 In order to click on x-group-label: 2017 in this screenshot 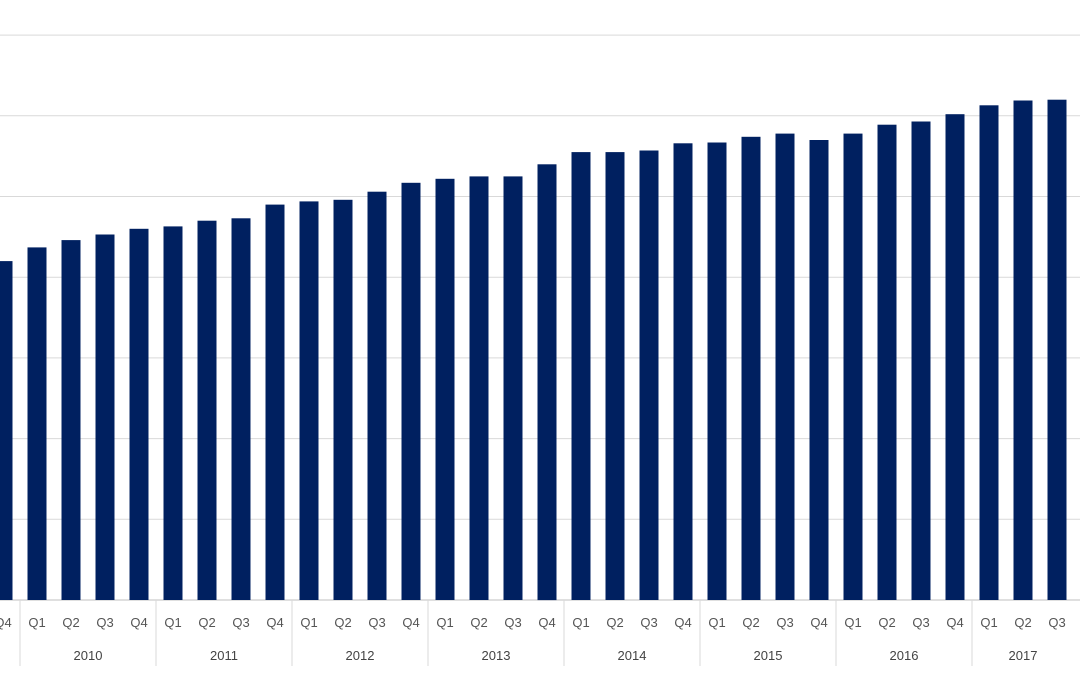, I will do `click(1023, 655)`.